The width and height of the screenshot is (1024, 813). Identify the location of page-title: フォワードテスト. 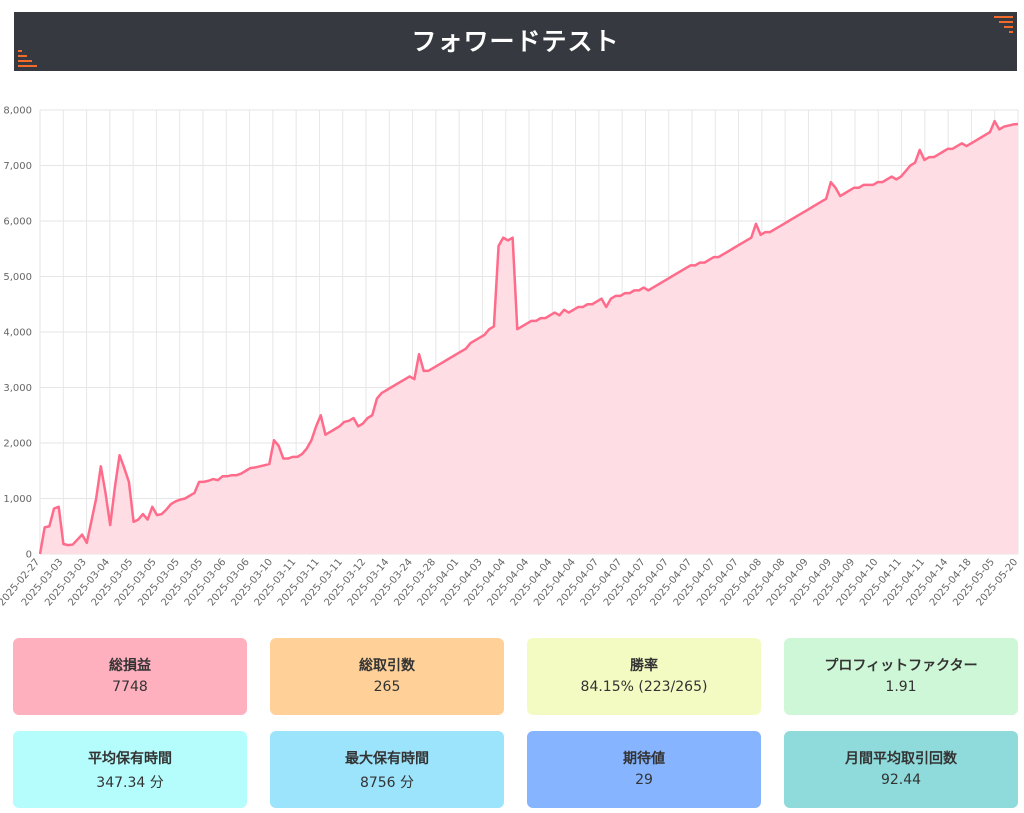
(515, 41).